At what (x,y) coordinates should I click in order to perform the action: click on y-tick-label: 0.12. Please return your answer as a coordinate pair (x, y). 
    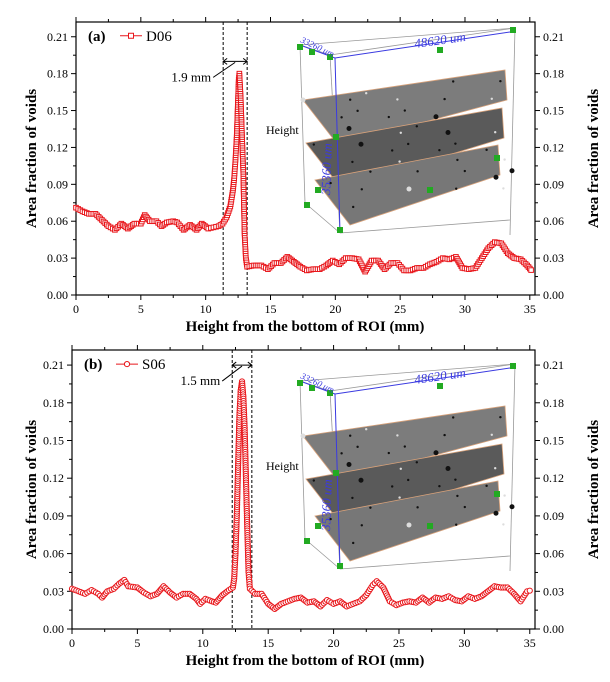
    Looking at the image, I should click on (53, 478).